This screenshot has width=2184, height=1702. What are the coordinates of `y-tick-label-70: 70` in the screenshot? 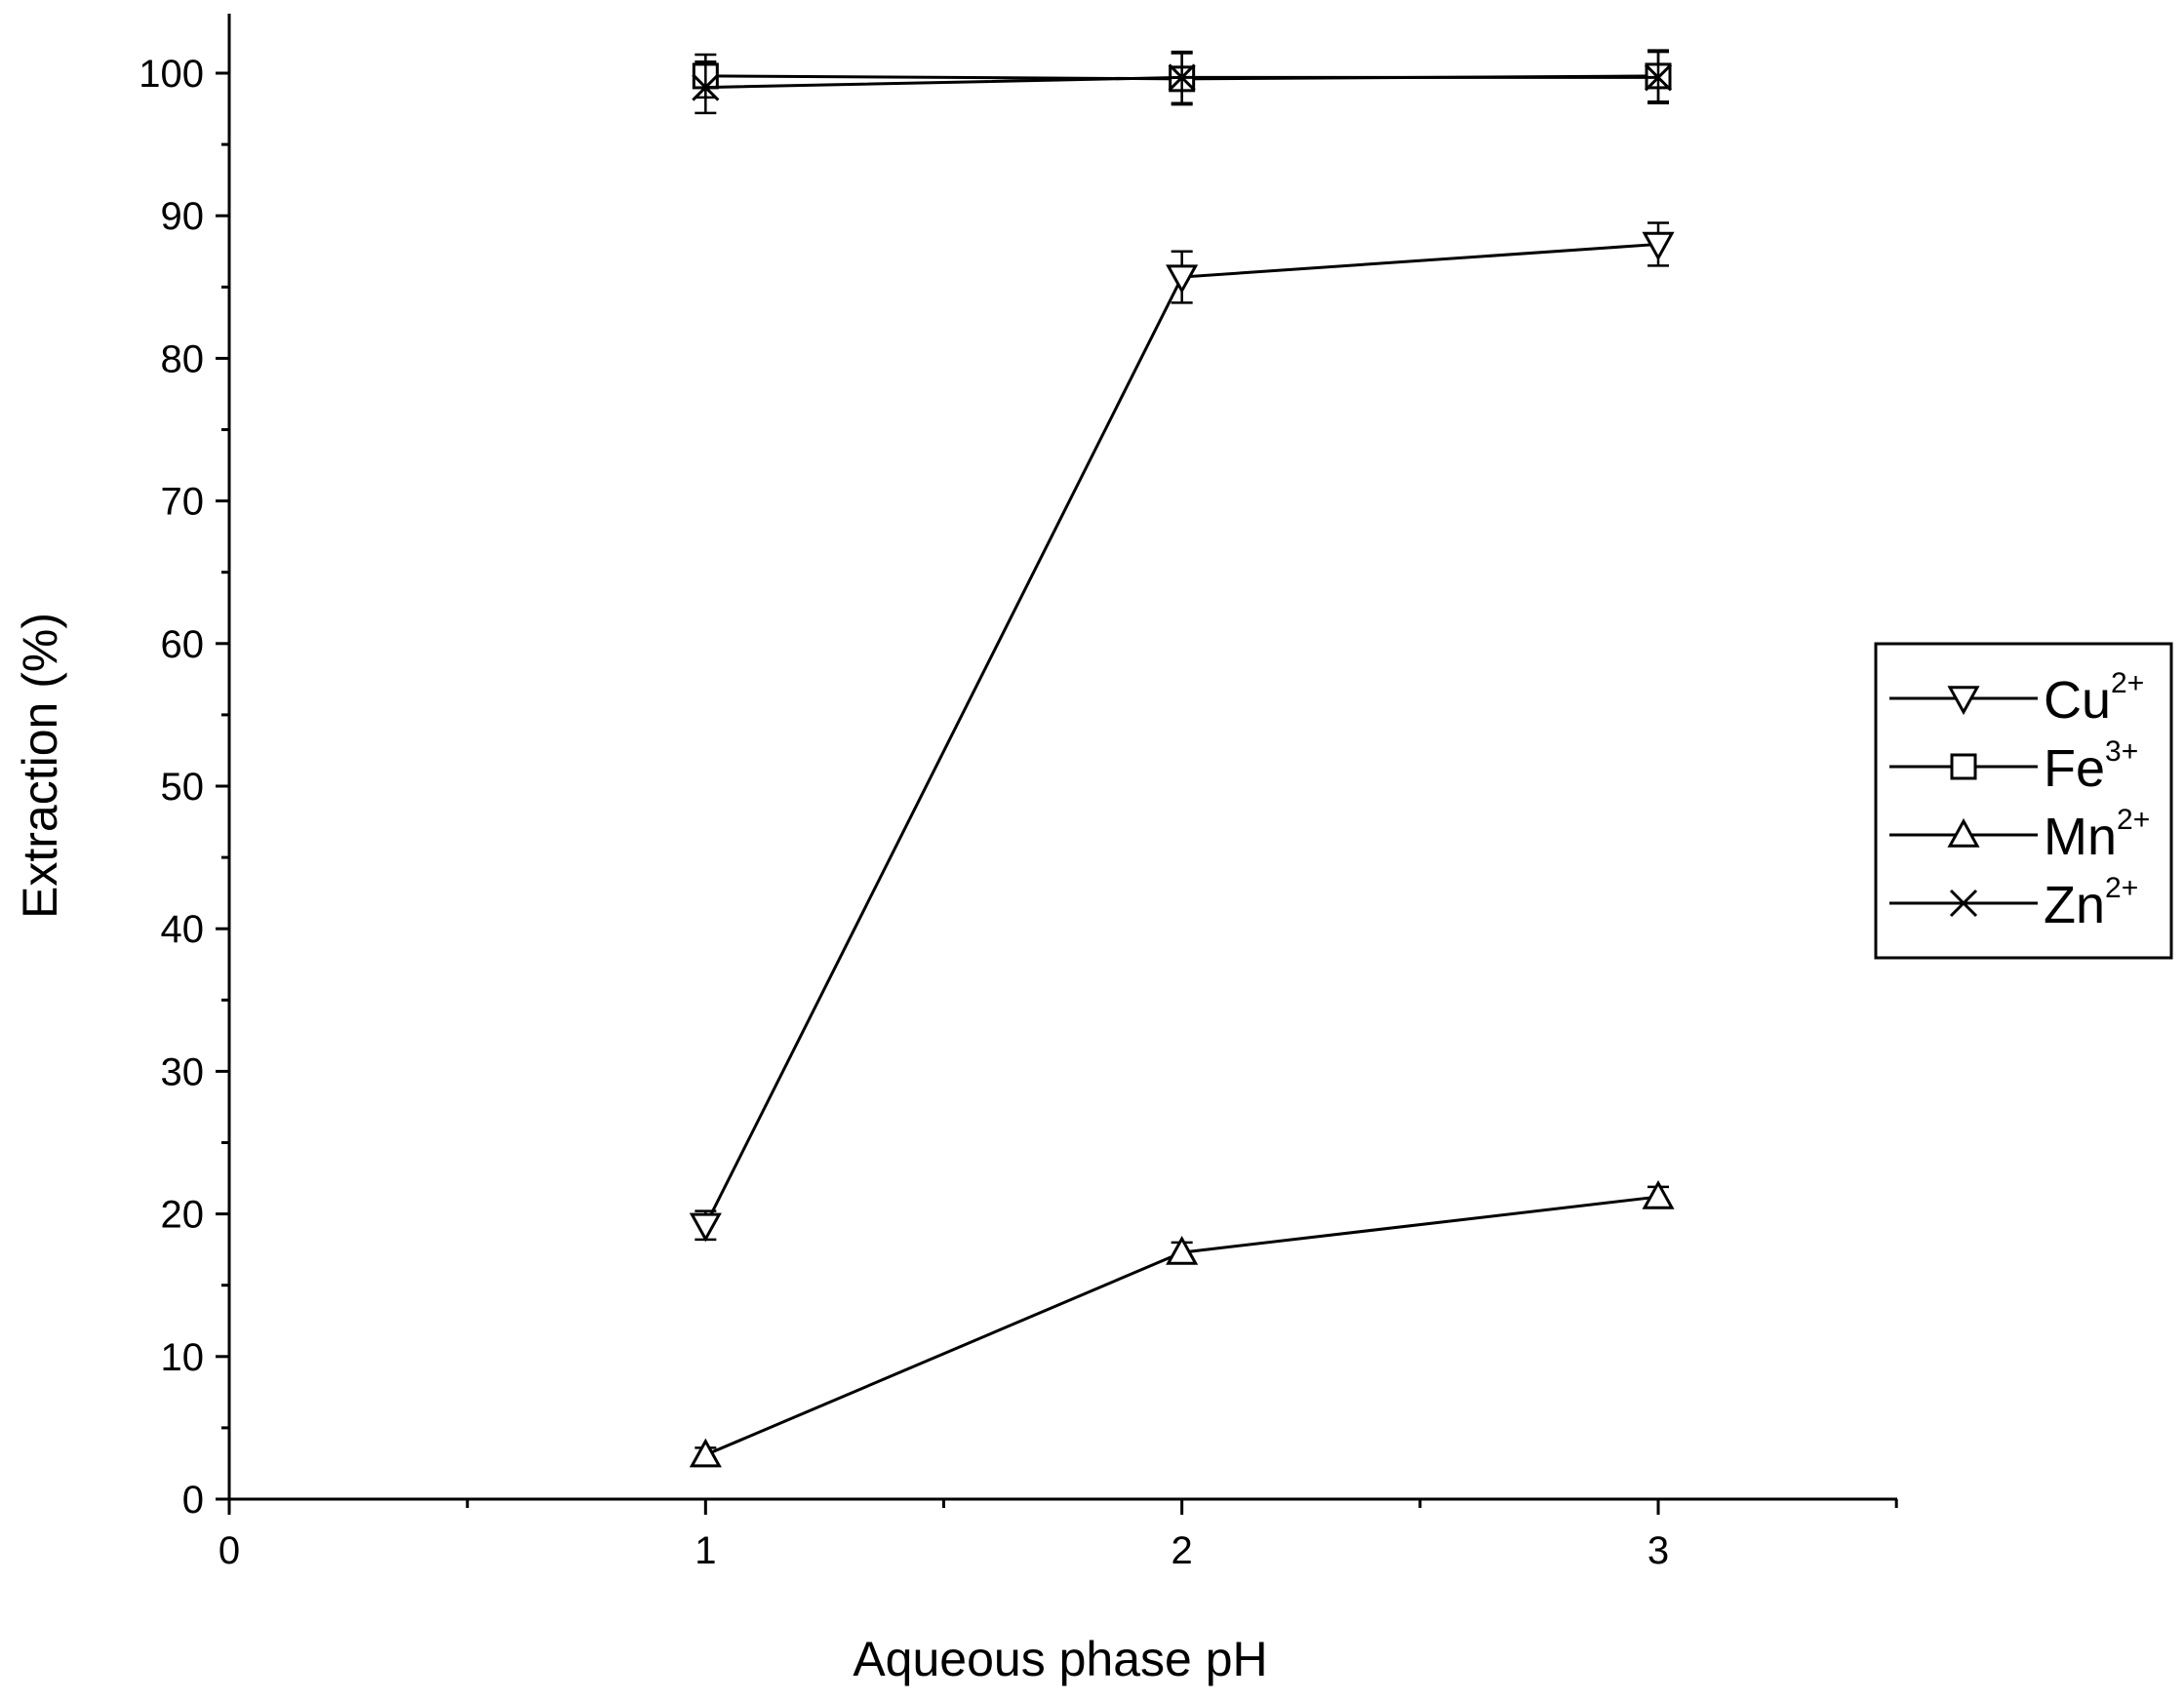 It's located at (183, 503).